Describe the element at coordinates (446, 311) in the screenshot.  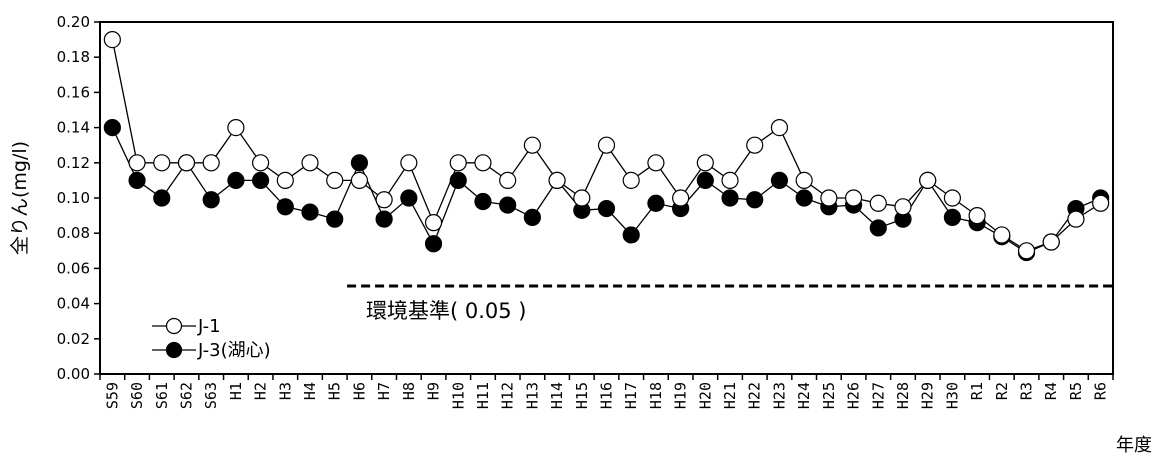
I see `reference-line-label: 環境基準( 0.05 )` at that location.